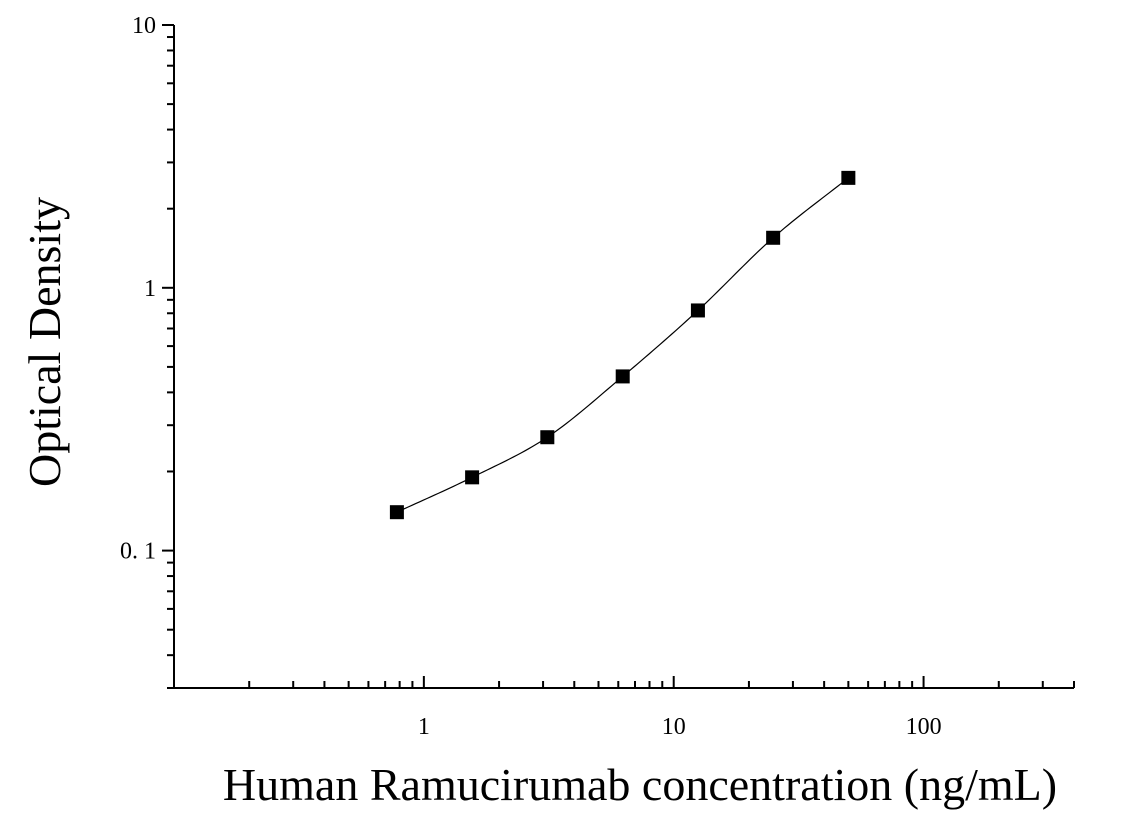  What do you see at coordinates (674, 727) in the screenshot?
I see `x-tick-label: 10` at bounding box center [674, 727].